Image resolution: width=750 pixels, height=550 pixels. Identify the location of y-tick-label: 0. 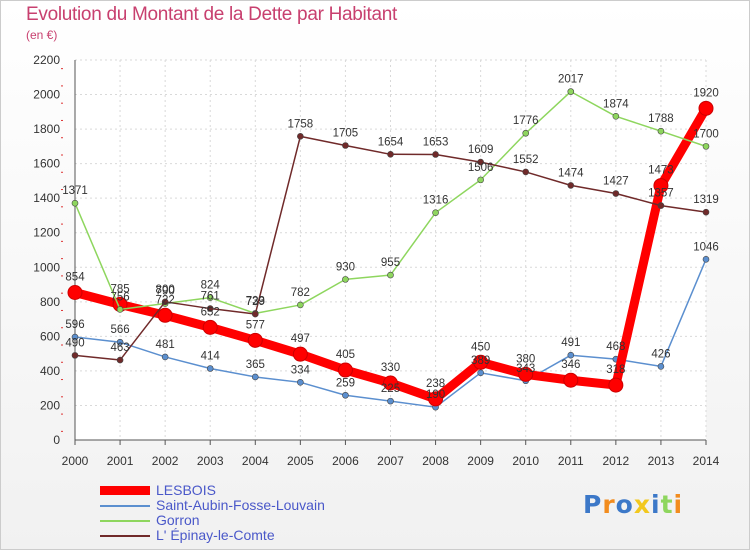
(56, 440).